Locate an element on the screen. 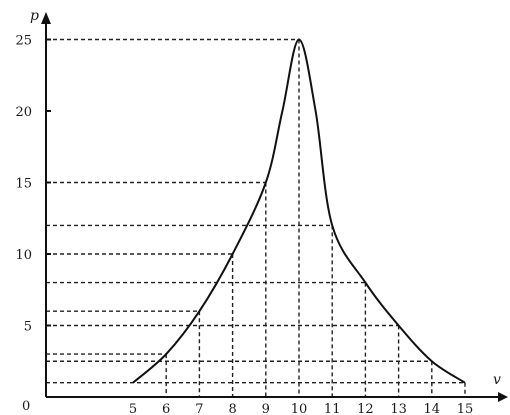  x-tick-label: 10 is located at coordinates (299, 408).